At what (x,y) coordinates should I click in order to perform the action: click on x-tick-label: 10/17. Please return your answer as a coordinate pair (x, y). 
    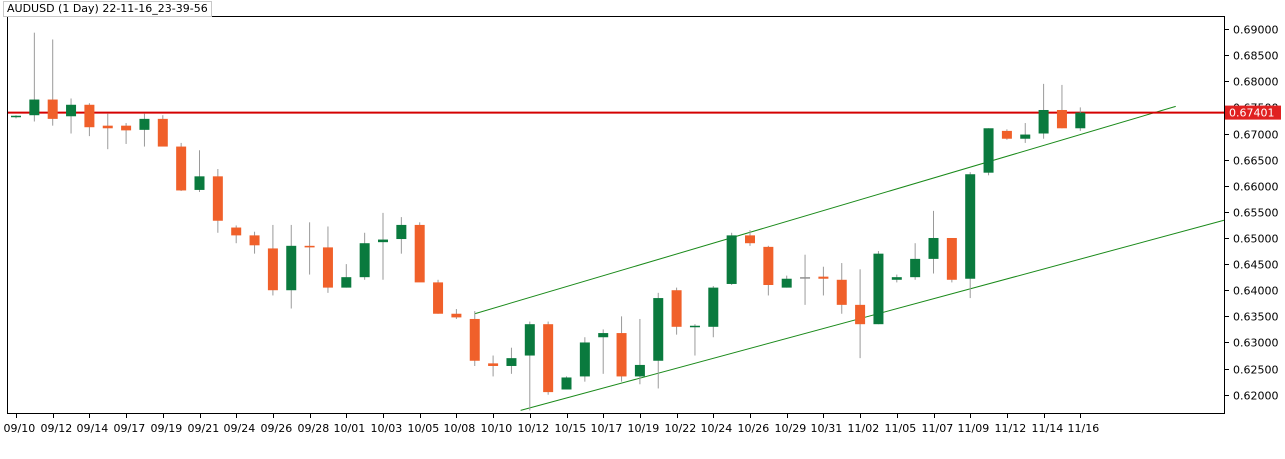
    Looking at the image, I should click on (607, 428).